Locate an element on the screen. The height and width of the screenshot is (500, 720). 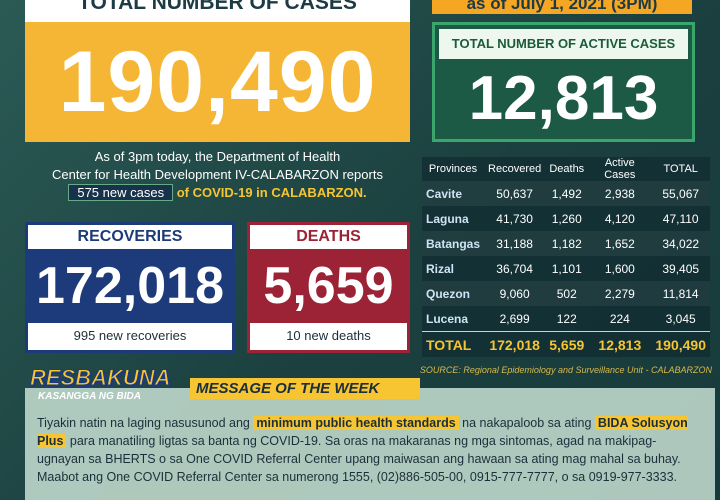
message-text: Tiyakin natin na laging nasusunod ang is located at coordinates (145, 423).